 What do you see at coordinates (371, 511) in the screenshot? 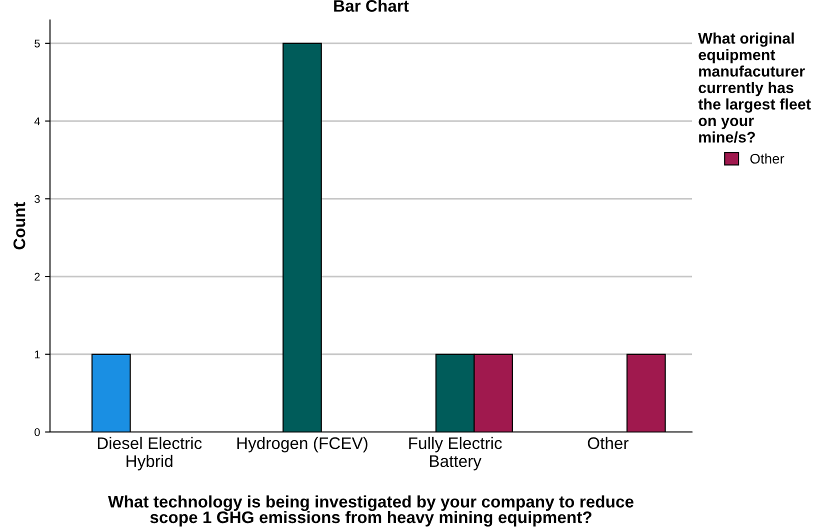
I see `x-axis-title: What technology is being investigated by your company to reduce scope 1 GHG emissions from heavy mining equipment?` at bounding box center [371, 511].